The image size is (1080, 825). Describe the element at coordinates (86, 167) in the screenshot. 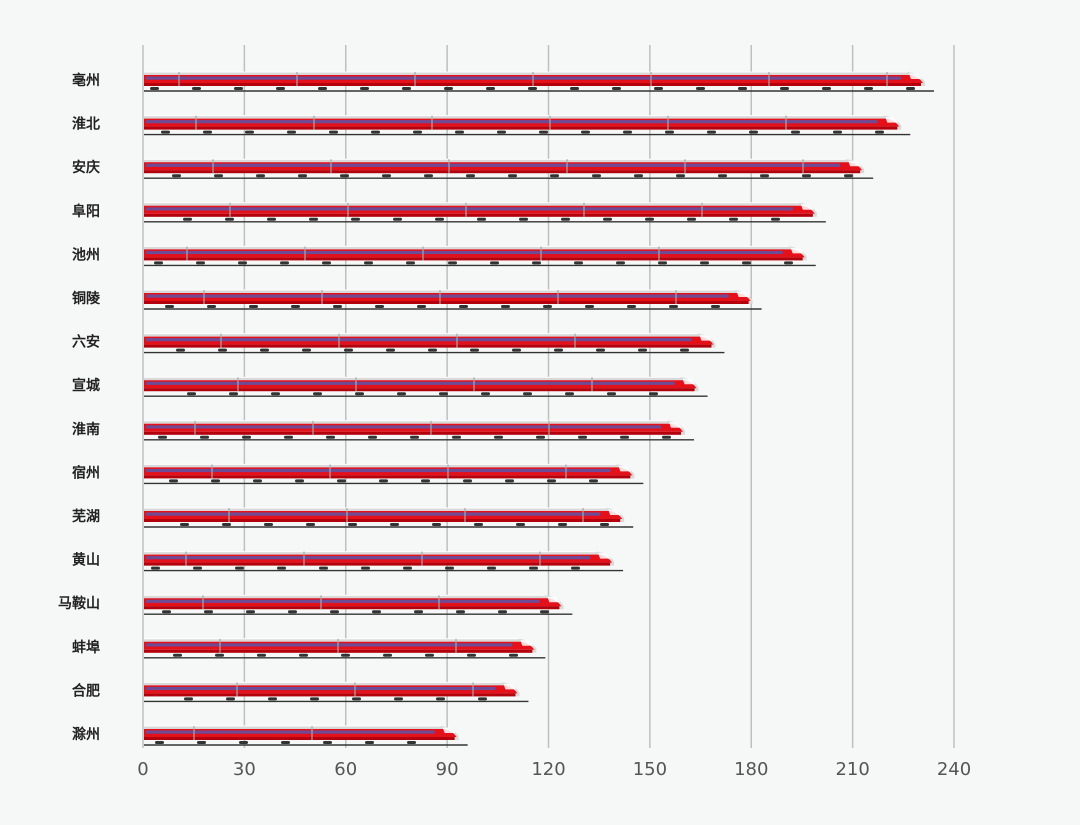

I see `category-label: 安庆` at that location.